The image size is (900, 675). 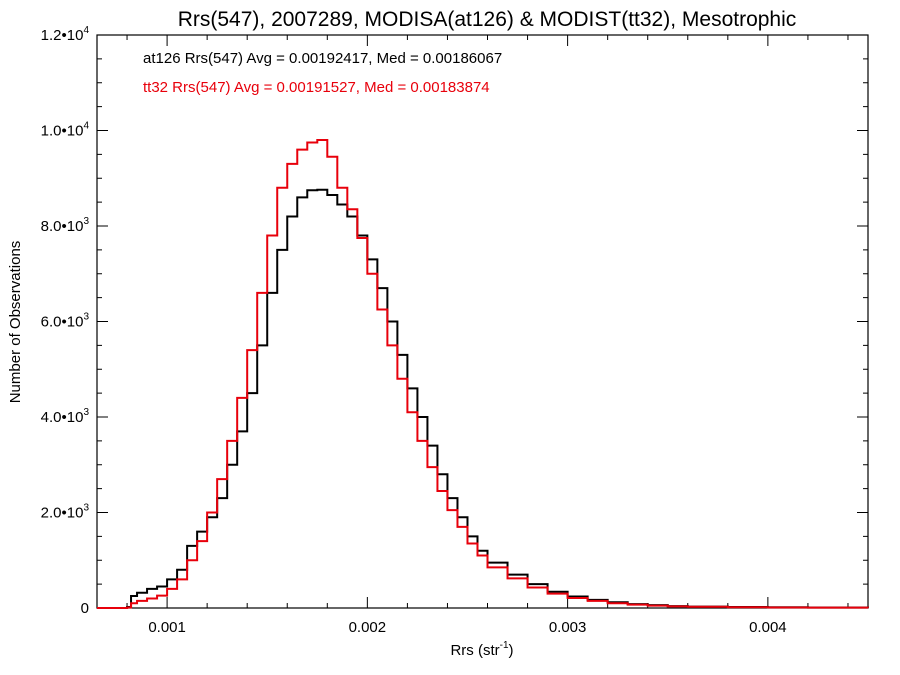 I want to click on x-axis-label: Rrs (str-1), so click(x=481, y=649).